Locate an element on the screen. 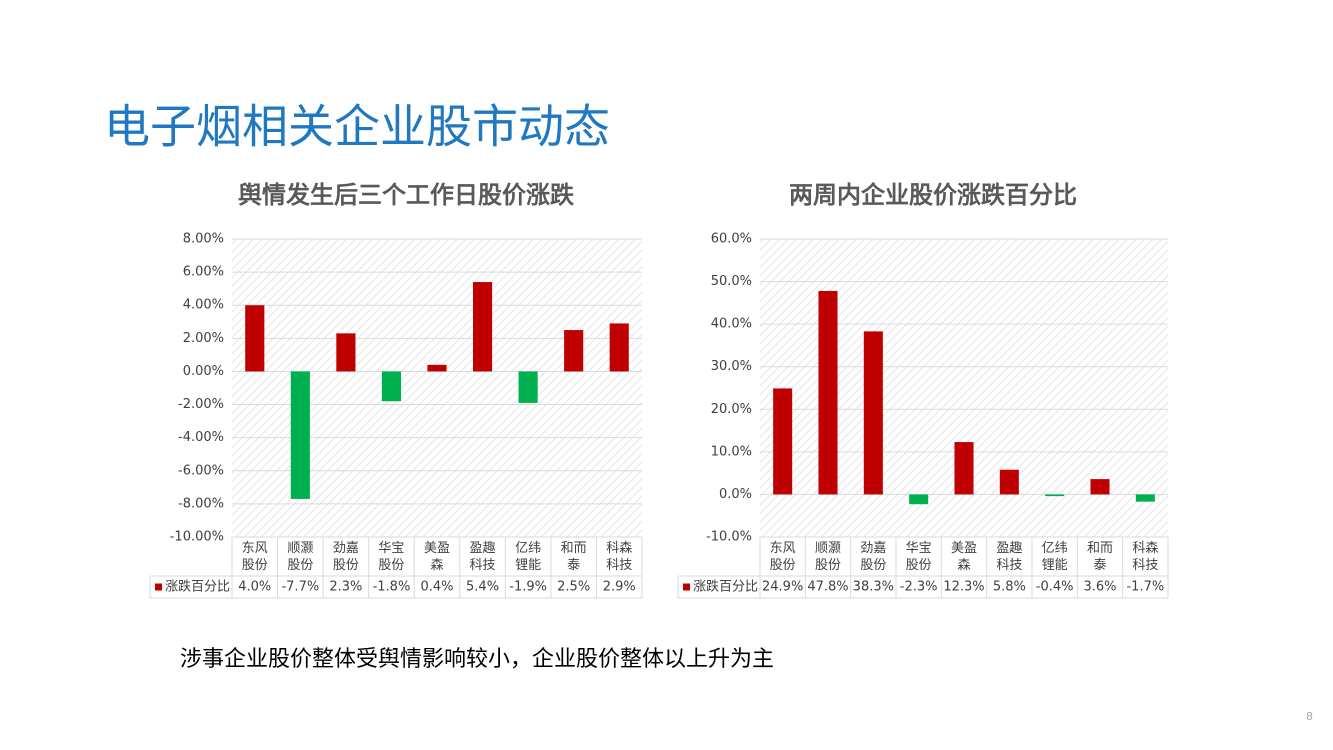 The width and height of the screenshot is (1333, 750). value-label: -0.4% is located at coordinates (1055, 587).